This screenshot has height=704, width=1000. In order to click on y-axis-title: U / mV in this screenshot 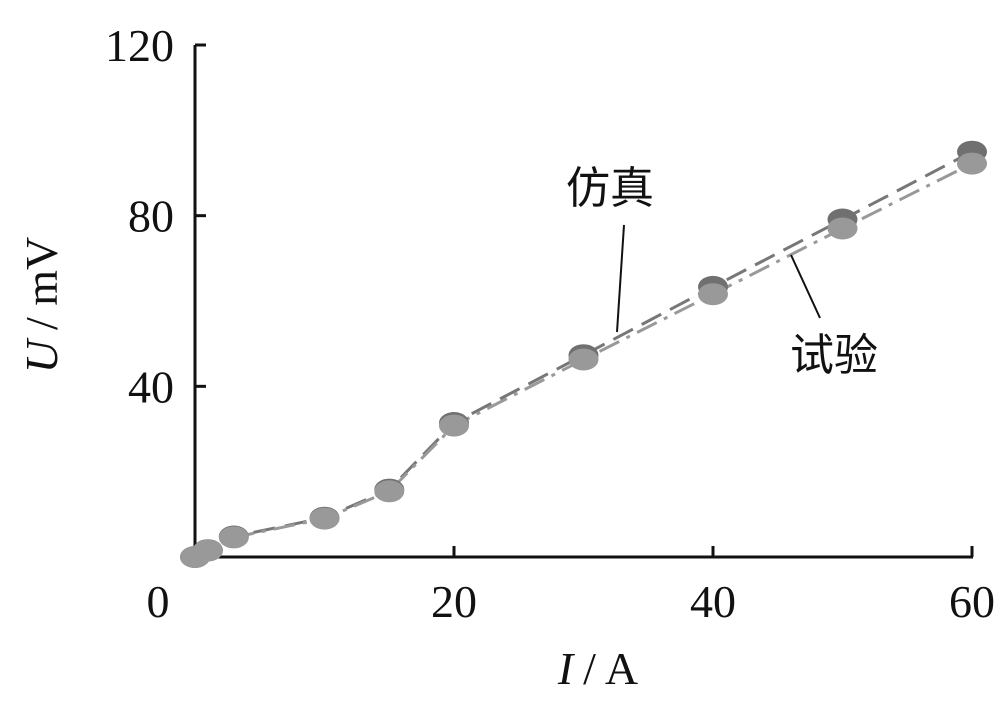, I will do `click(41, 305)`.